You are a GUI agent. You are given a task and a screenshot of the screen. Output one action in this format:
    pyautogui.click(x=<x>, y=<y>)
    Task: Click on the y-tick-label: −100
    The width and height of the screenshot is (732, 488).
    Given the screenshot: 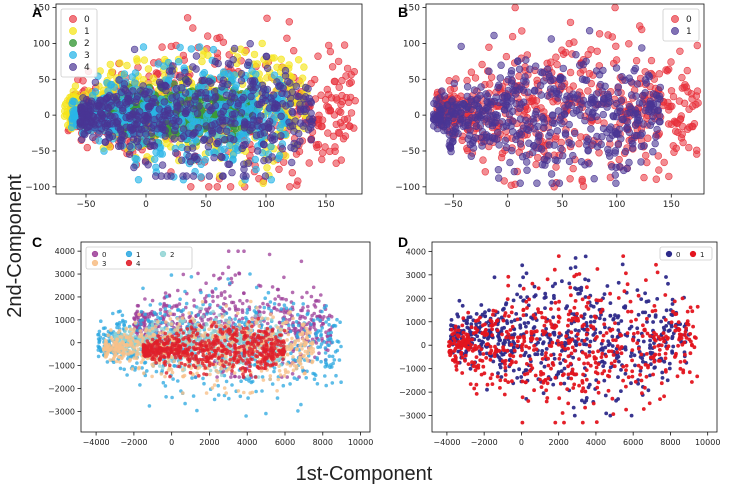 What is the action you would take?
    pyautogui.click(x=37, y=188)
    